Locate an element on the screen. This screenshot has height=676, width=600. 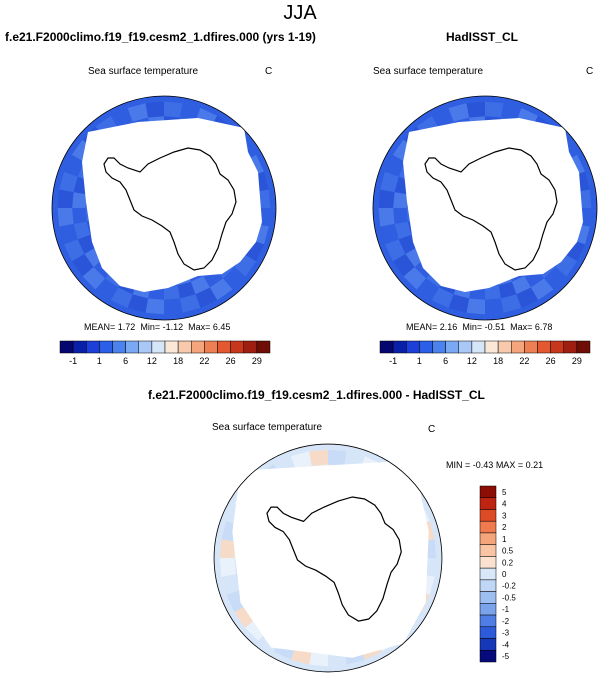
colorbar-tick-label: -4 is located at coordinates (506, 644).